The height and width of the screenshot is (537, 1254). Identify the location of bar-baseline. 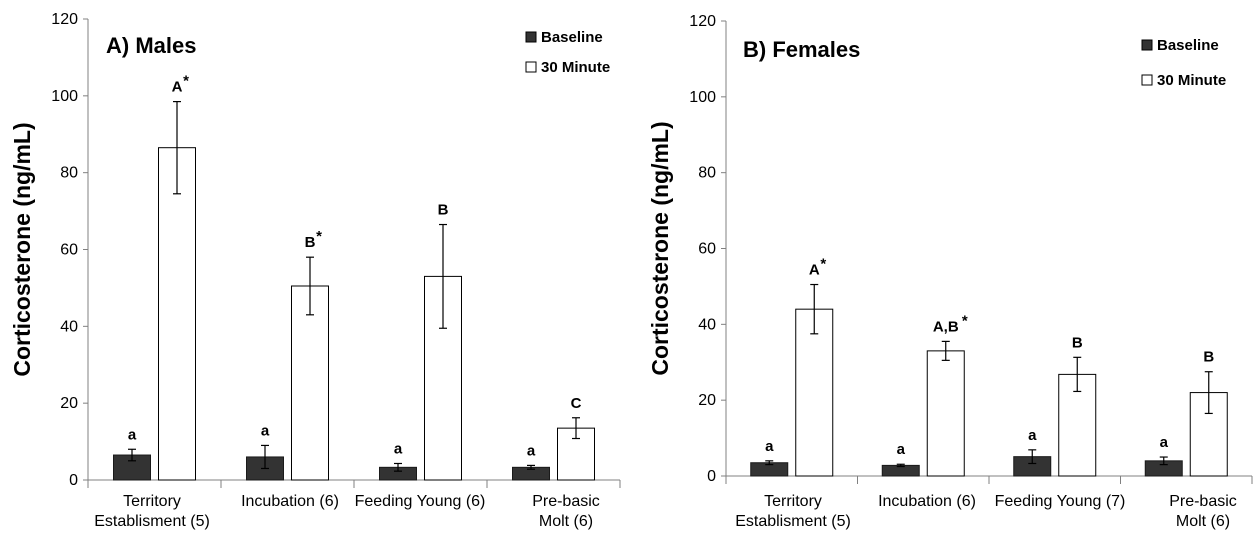
(132, 467).